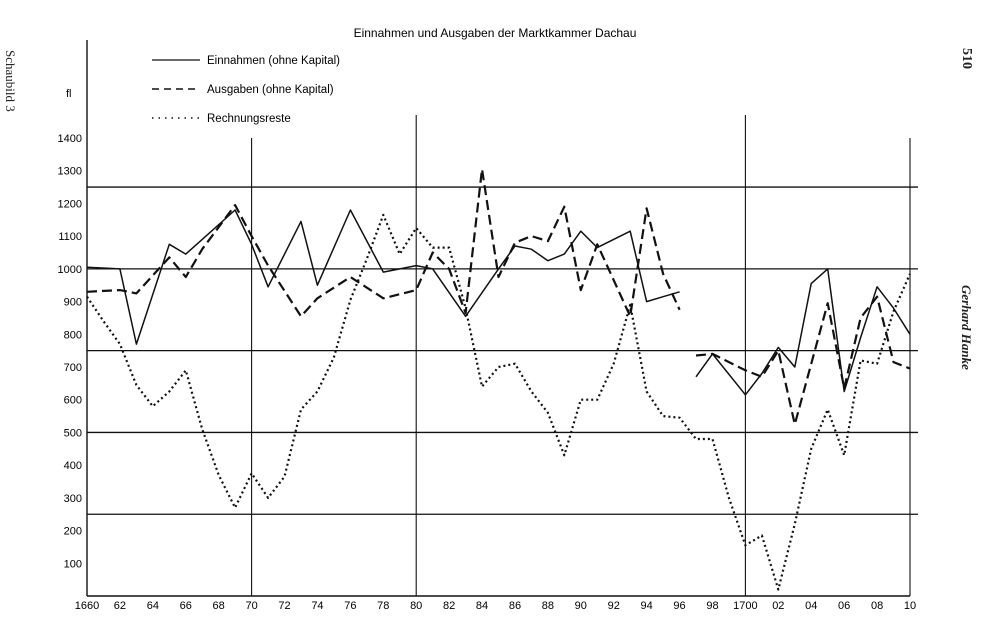 The width and height of the screenshot is (1000, 635). I want to click on x-tick-label: 78, so click(383, 606).